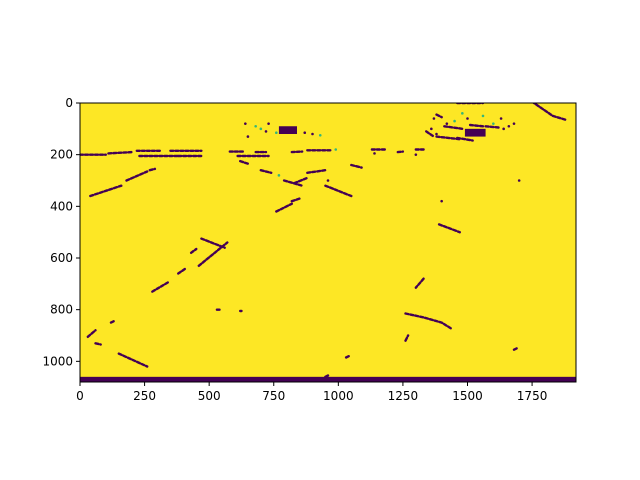  Describe the element at coordinates (61, 155) in the screenshot. I see `y-tick-label: 200` at that location.